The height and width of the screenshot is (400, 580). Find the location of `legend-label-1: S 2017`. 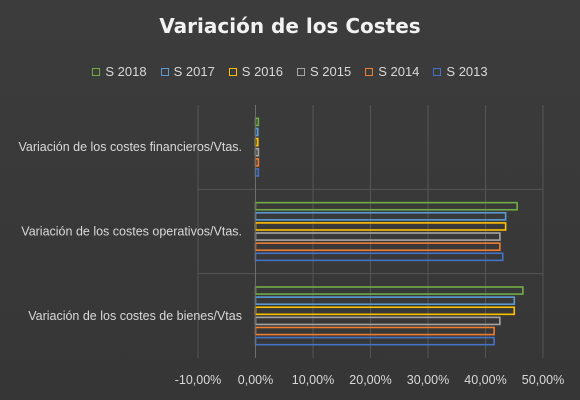

legend-label-1: S 2017 is located at coordinates (194, 71).